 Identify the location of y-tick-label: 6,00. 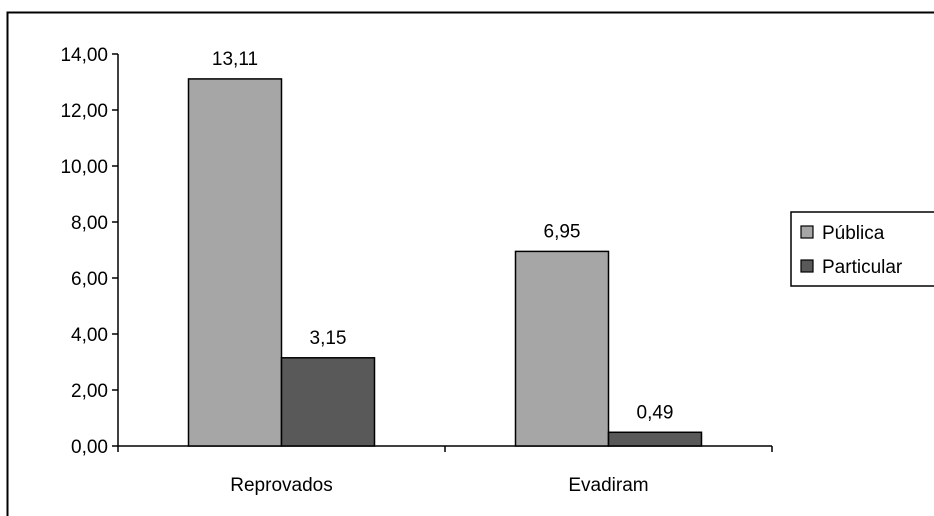
(89, 279).